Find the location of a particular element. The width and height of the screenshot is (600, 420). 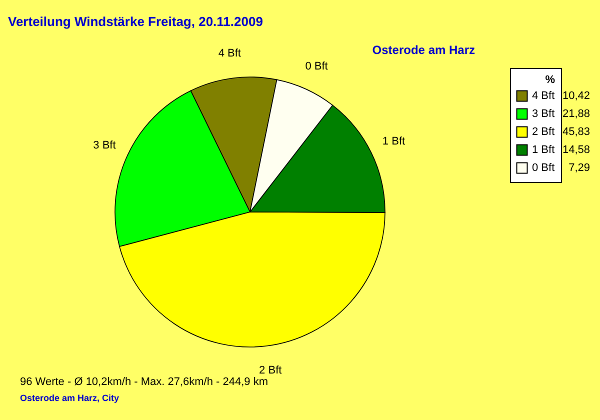

legend-label: 0 Bft is located at coordinates (543, 168).